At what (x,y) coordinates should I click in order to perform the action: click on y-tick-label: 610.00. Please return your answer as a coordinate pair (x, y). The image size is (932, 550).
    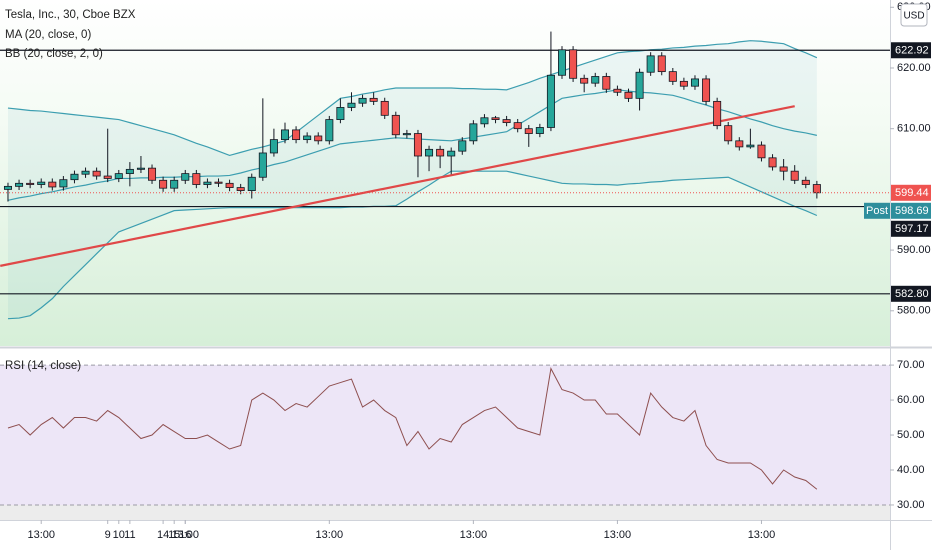
    Looking at the image, I should click on (914, 129).